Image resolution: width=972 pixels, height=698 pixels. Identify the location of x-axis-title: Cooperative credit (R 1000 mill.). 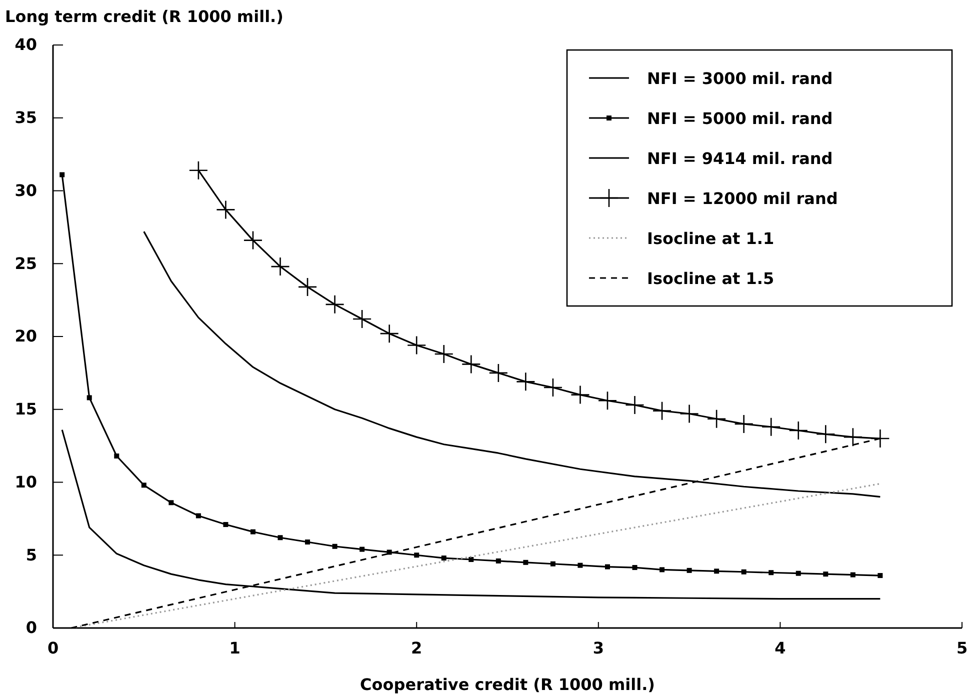
(507, 684).